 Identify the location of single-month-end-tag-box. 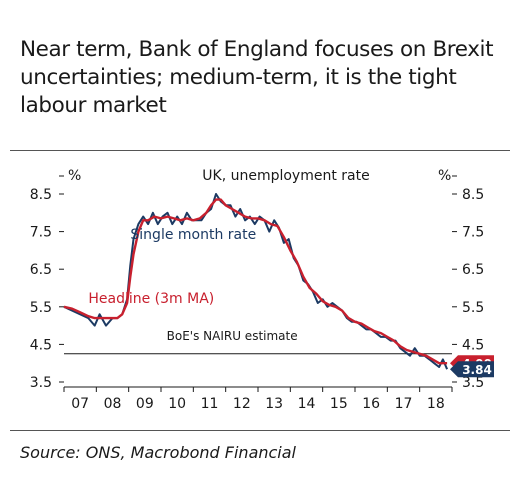
(472, 369).